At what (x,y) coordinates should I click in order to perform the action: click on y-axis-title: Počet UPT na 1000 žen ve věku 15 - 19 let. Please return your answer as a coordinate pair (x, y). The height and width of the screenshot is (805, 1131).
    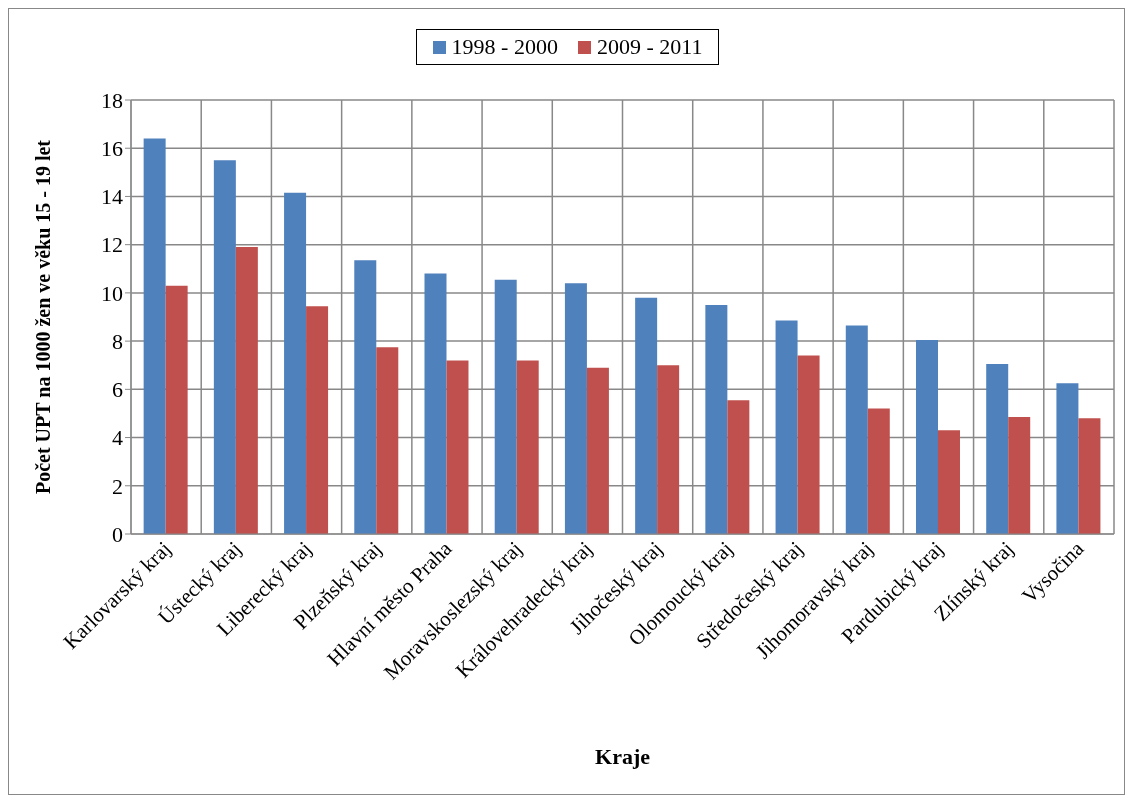
    Looking at the image, I should click on (43, 317).